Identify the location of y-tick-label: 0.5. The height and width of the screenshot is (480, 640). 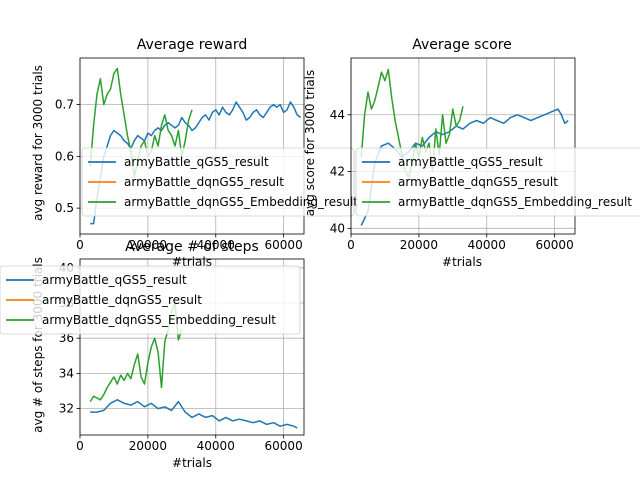
(64, 208).